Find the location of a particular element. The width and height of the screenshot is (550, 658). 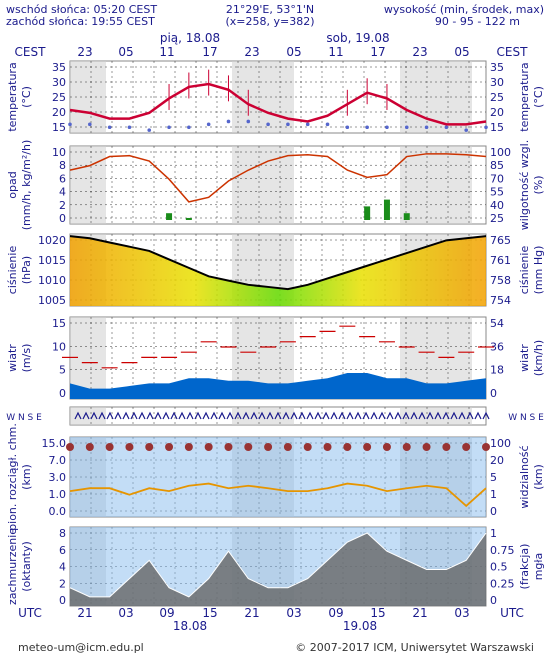

right-tick-label: 36 is located at coordinates (497, 346).